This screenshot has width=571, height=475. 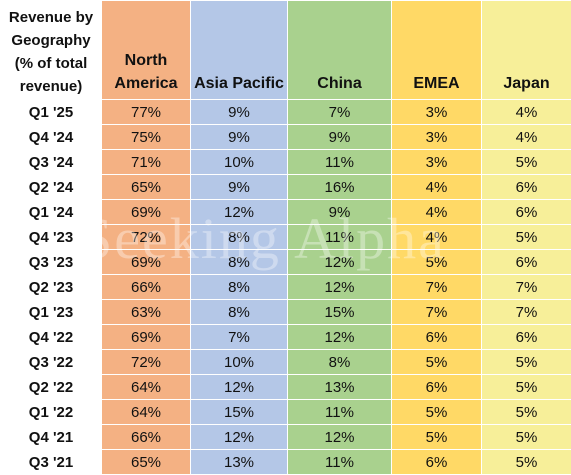 I want to click on header-label-line: Geography, so click(x=50, y=40).